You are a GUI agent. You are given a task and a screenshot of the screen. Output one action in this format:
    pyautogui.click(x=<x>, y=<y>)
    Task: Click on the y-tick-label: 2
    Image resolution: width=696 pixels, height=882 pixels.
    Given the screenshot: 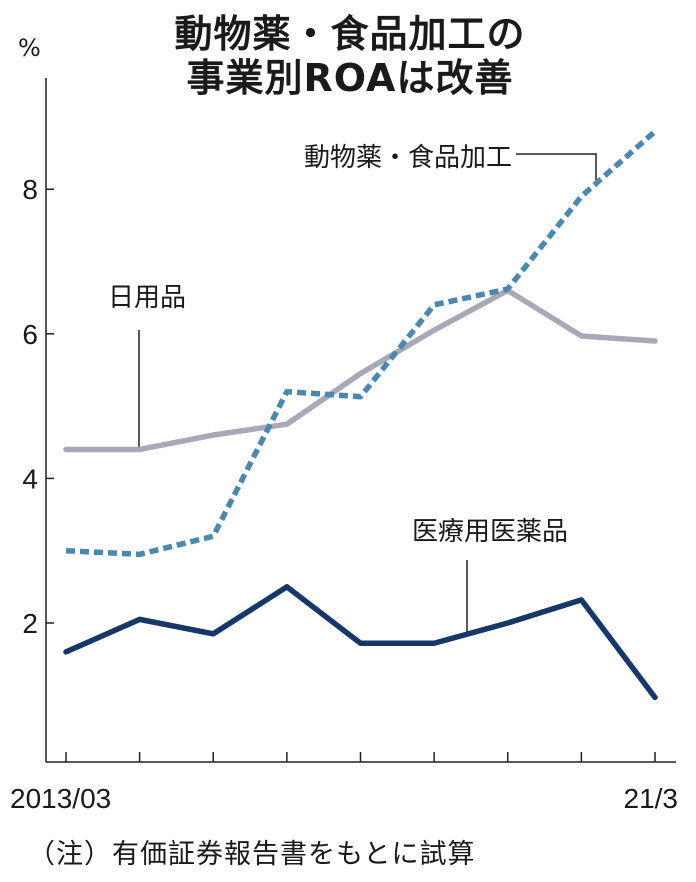 What is the action you would take?
    pyautogui.click(x=30, y=623)
    